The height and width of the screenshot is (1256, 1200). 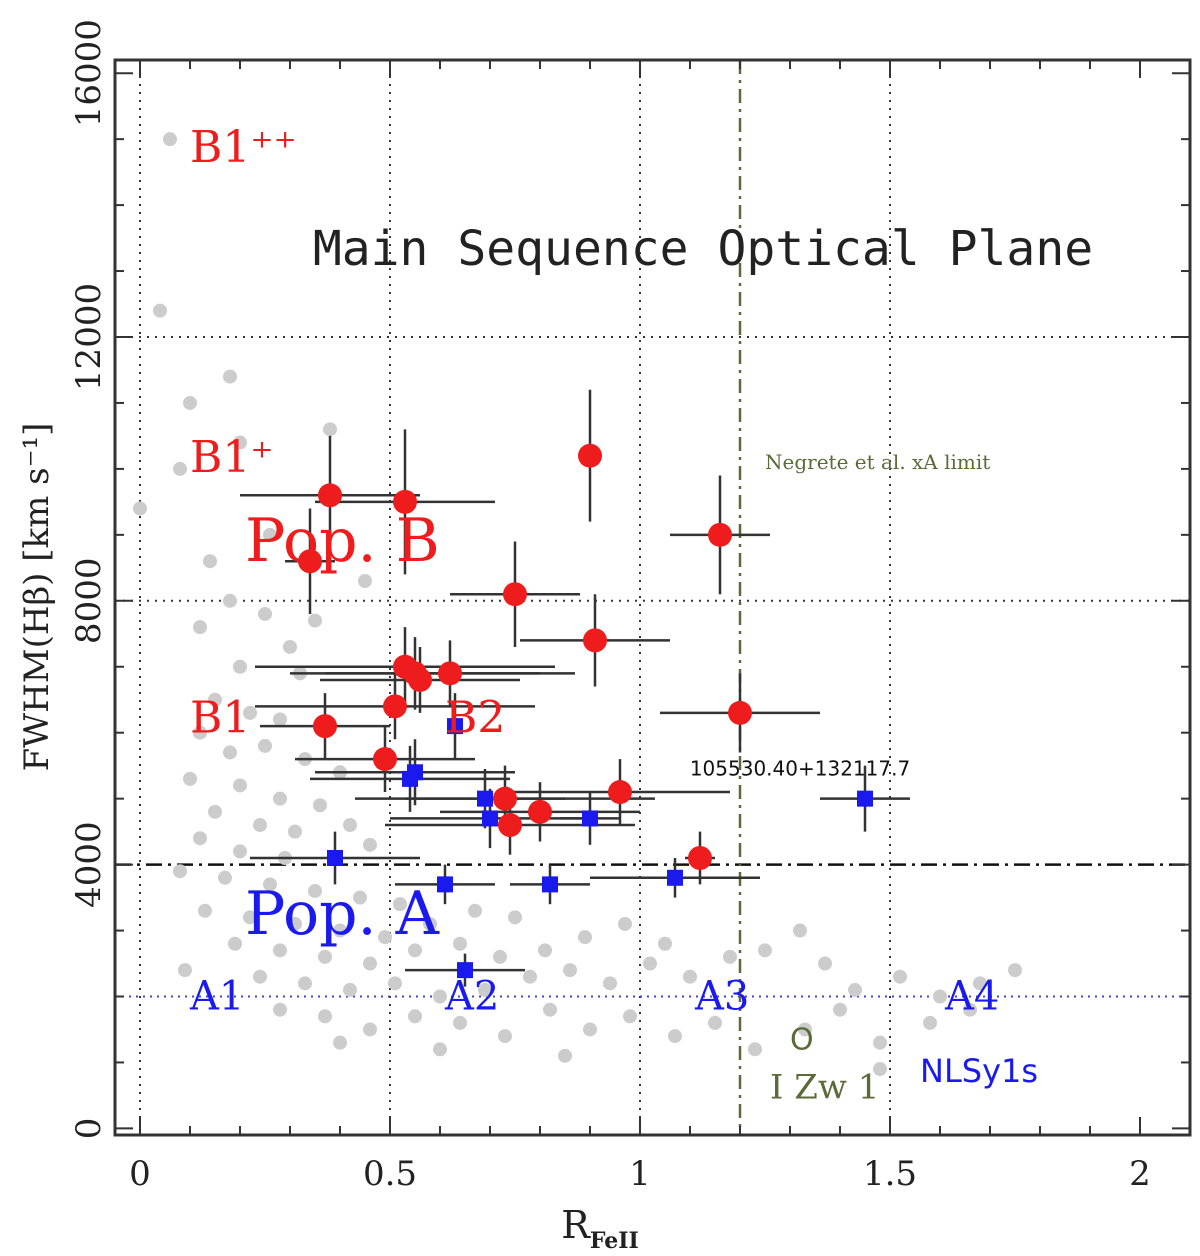 What do you see at coordinates (89, 864) in the screenshot?
I see `y-tick-label: 4000` at bounding box center [89, 864].